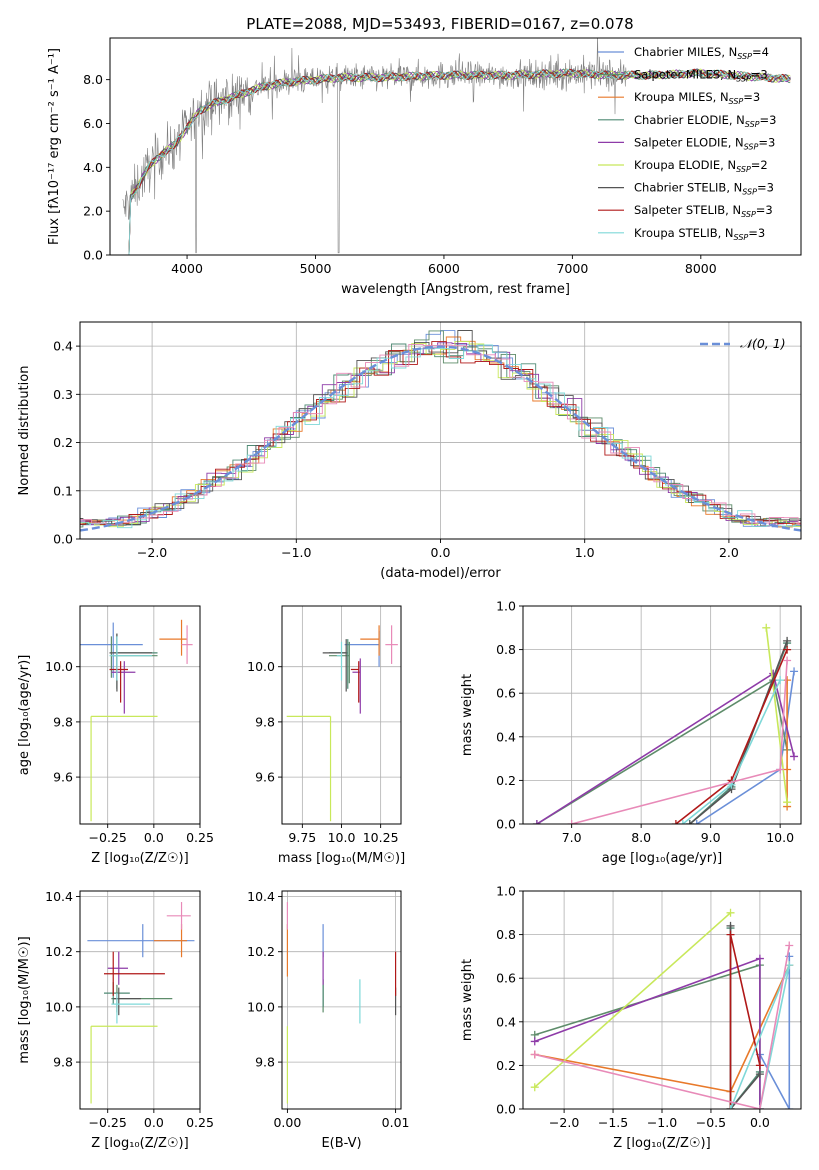  What do you see at coordinates (703, 211) in the screenshot?
I see `legend-entry: Salpeter STELIB, NSSP=3` at bounding box center [703, 211].